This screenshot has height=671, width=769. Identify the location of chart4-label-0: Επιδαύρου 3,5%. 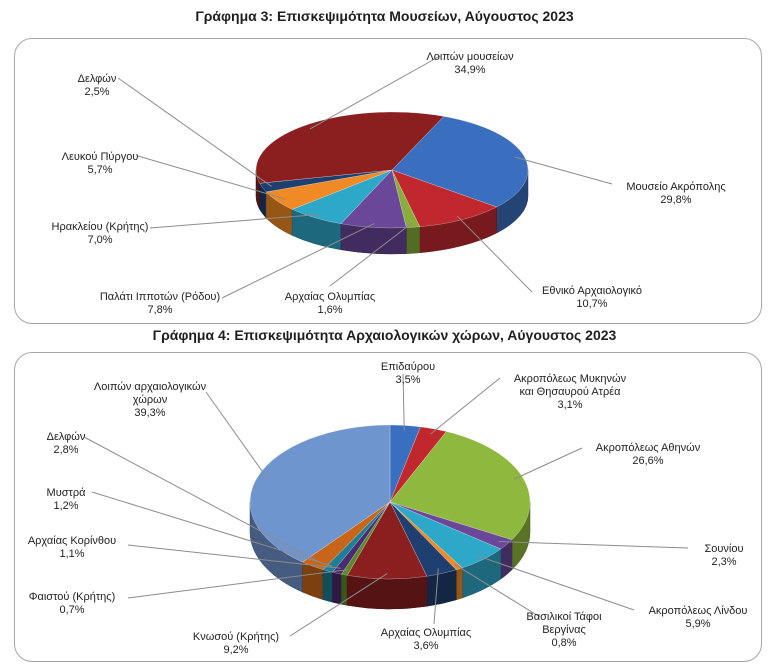
(408, 373).